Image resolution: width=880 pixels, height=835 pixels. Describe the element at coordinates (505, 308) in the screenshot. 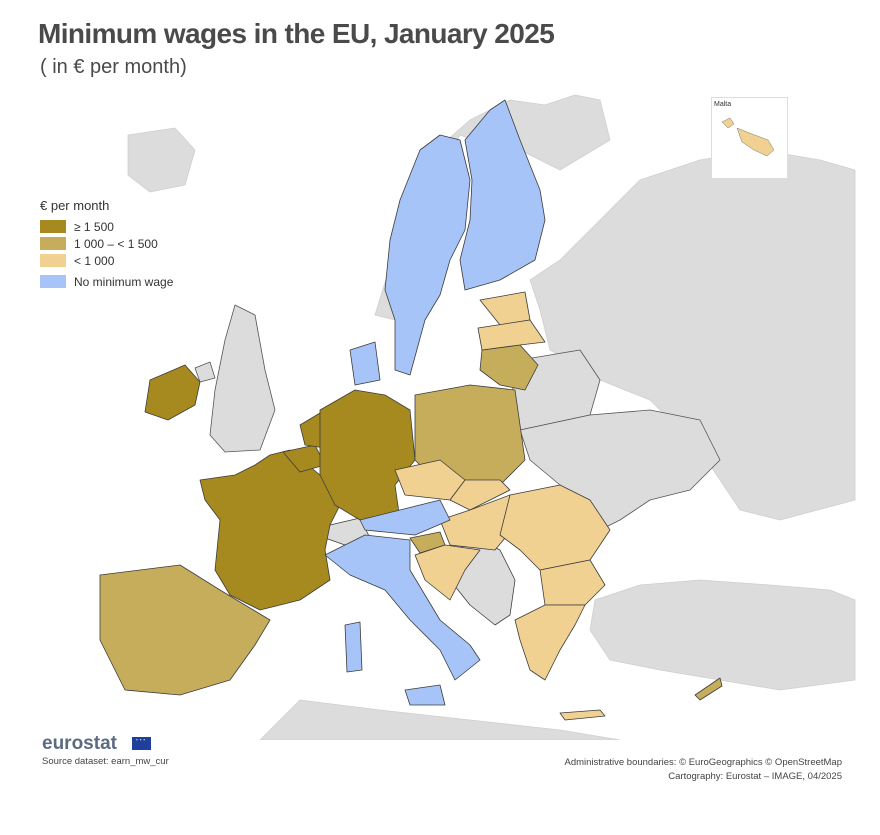

I see `estonia` at that location.